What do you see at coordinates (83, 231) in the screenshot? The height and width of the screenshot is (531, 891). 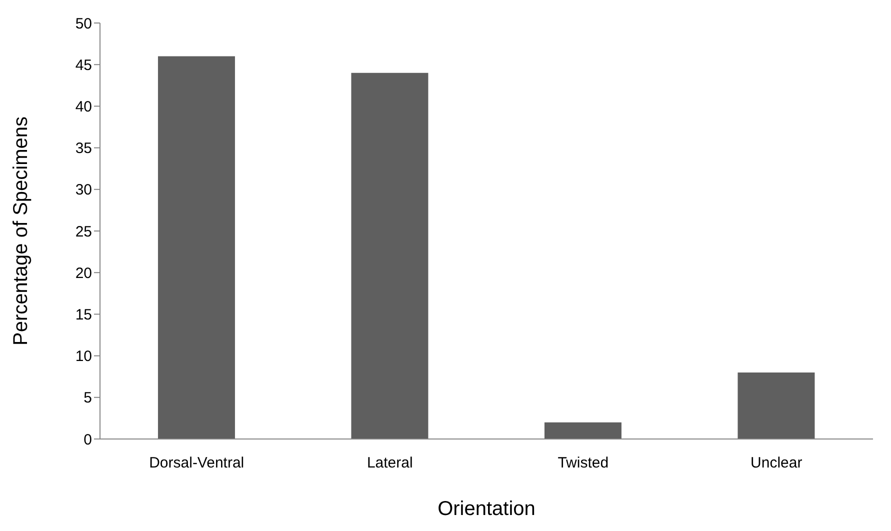 I see `y-tick-label: 25` at bounding box center [83, 231].